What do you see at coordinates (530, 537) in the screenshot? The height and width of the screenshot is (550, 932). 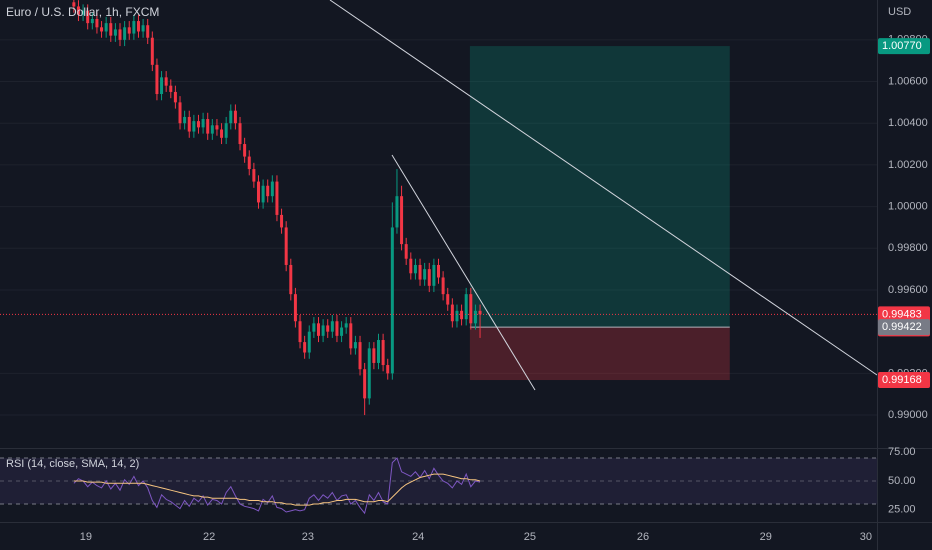 I see `x-tick-label: 25` at bounding box center [530, 537].